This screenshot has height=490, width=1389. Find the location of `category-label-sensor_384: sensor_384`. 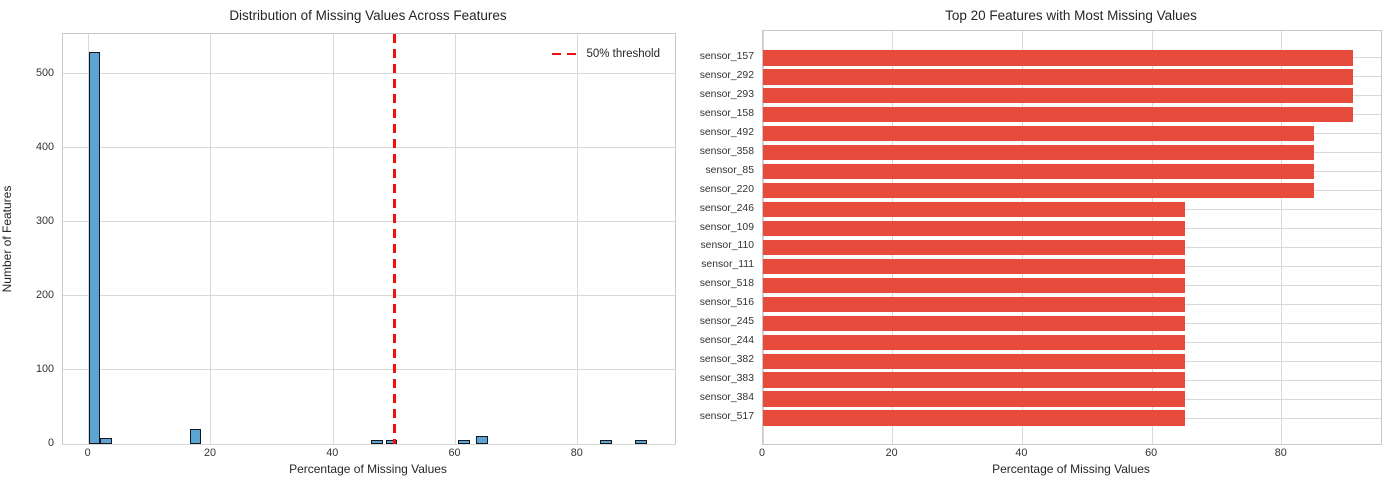

category-label-sensor_384: sensor_384 is located at coordinates (726, 398).